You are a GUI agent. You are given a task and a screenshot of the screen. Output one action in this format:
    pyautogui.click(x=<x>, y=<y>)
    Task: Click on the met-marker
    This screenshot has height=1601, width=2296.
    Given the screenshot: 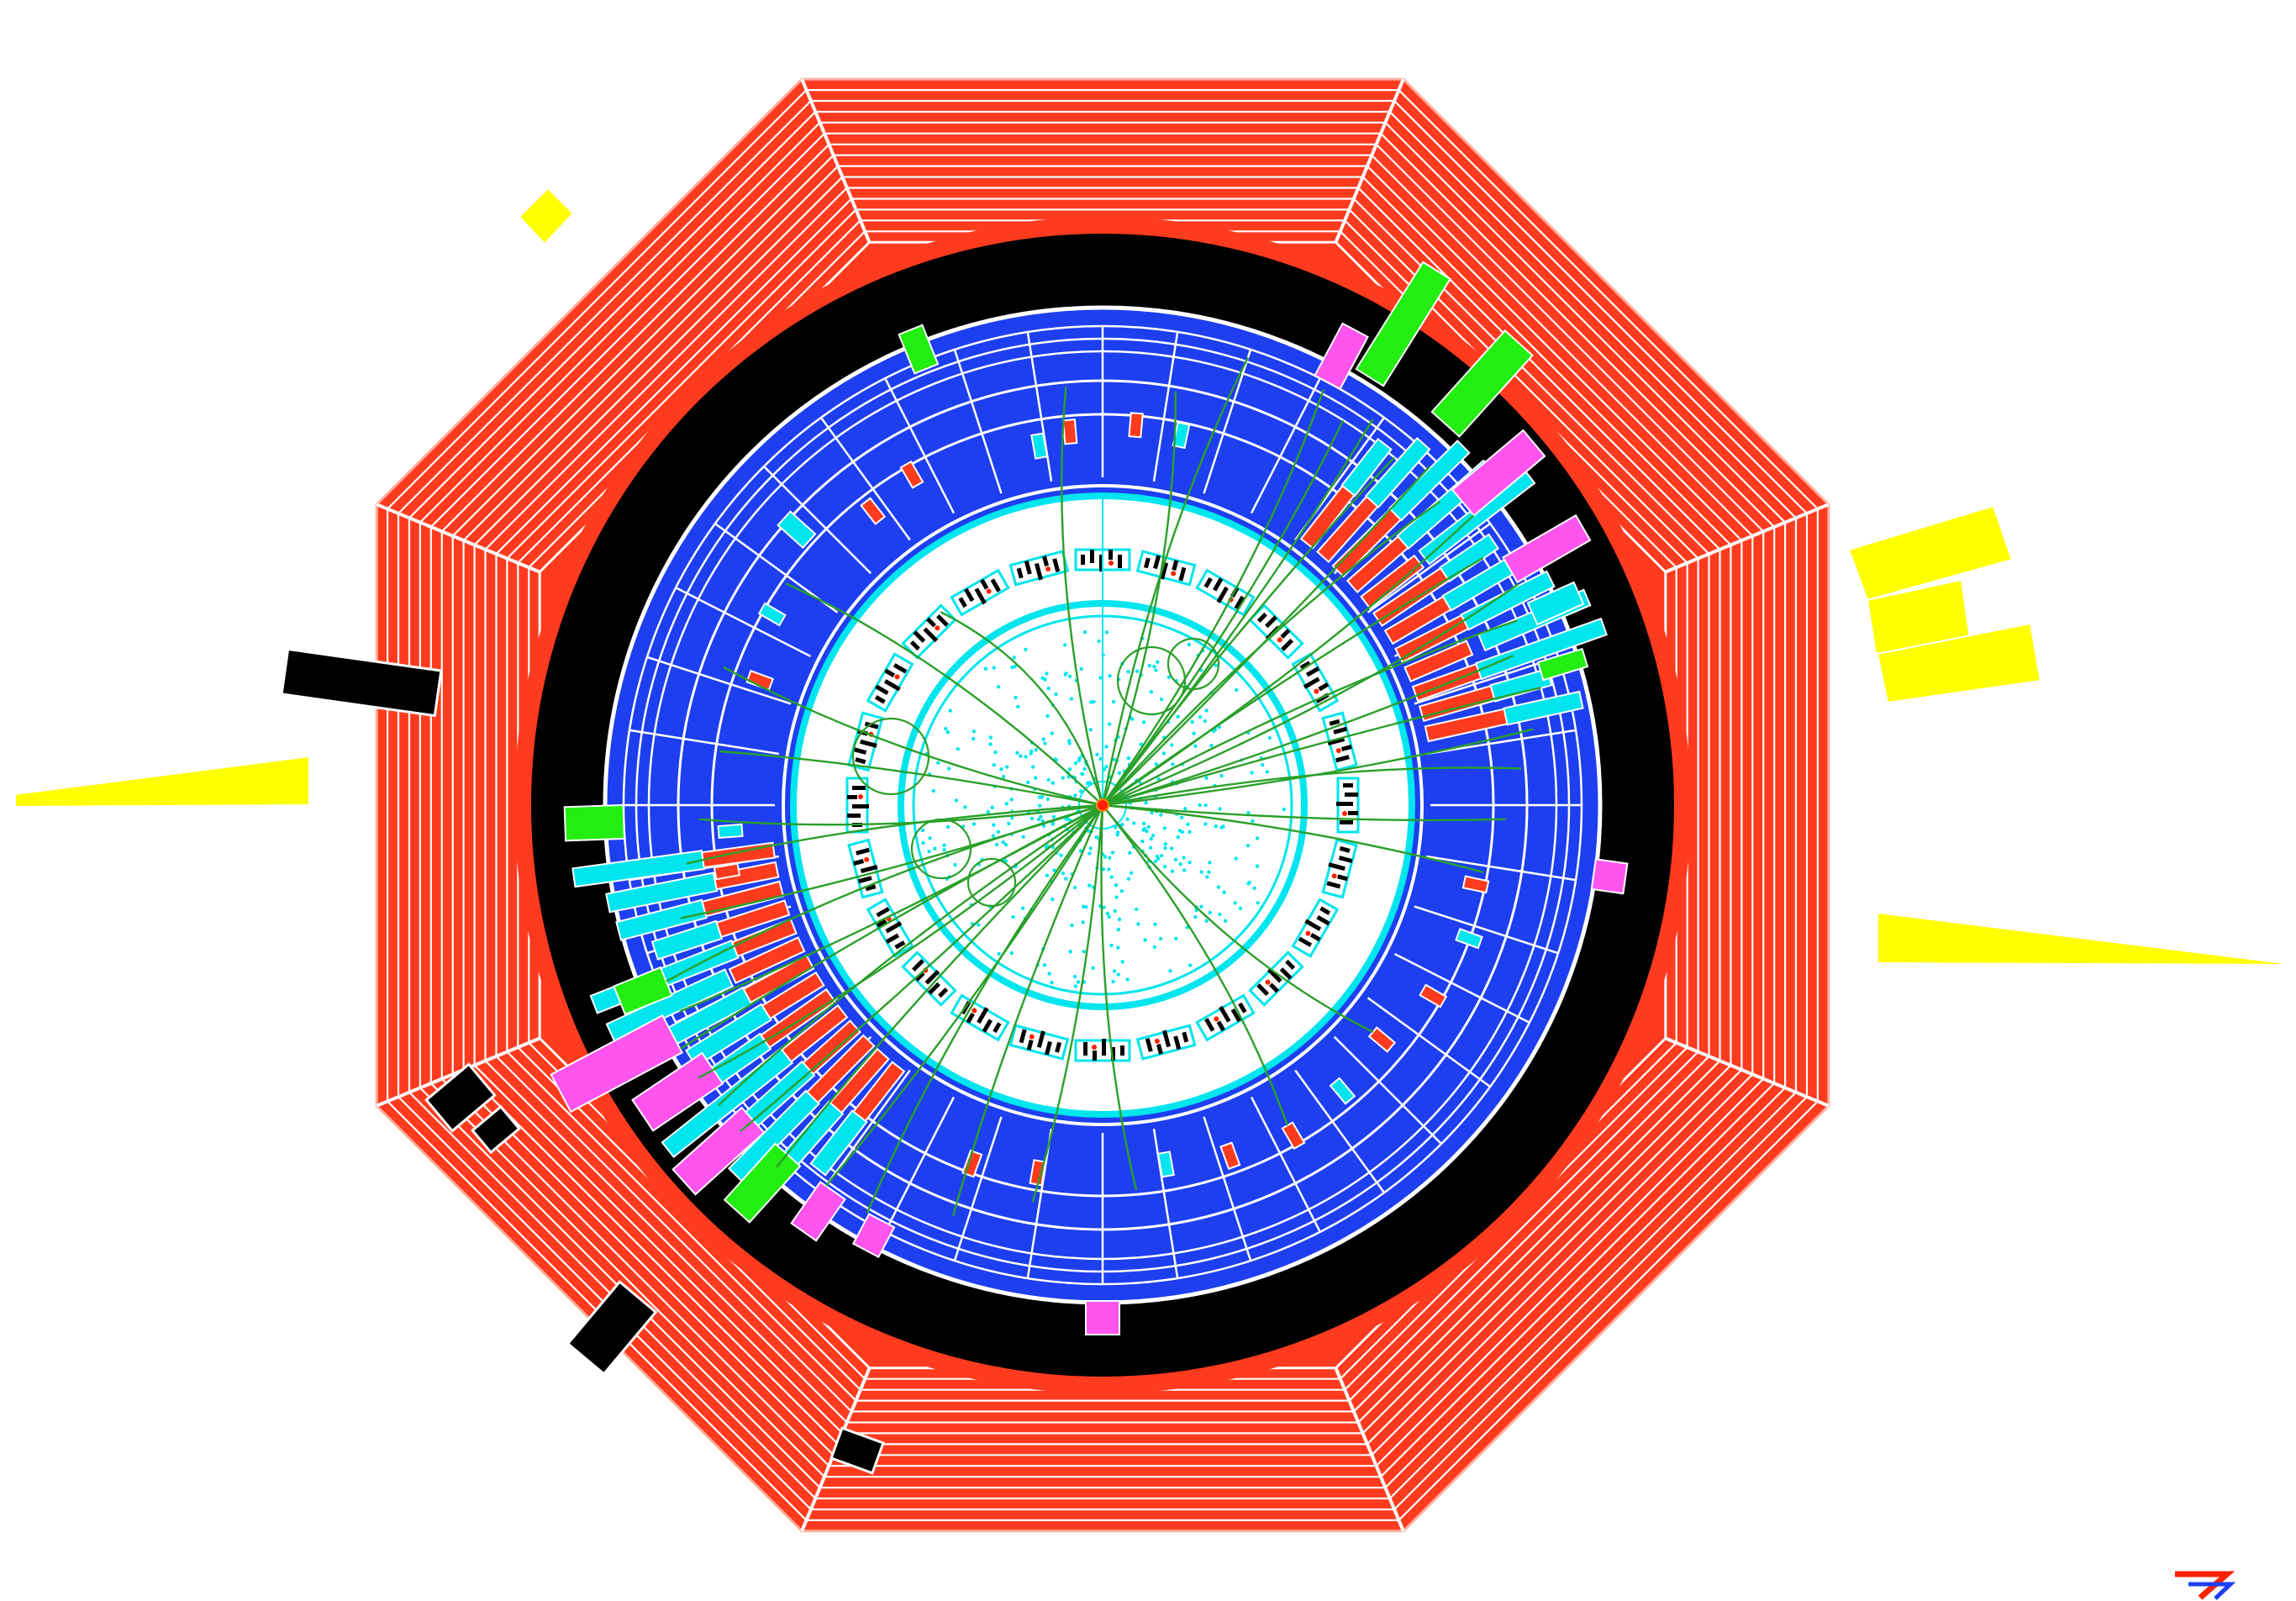 What is the action you would take?
    pyautogui.click(x=547, y=216)
    